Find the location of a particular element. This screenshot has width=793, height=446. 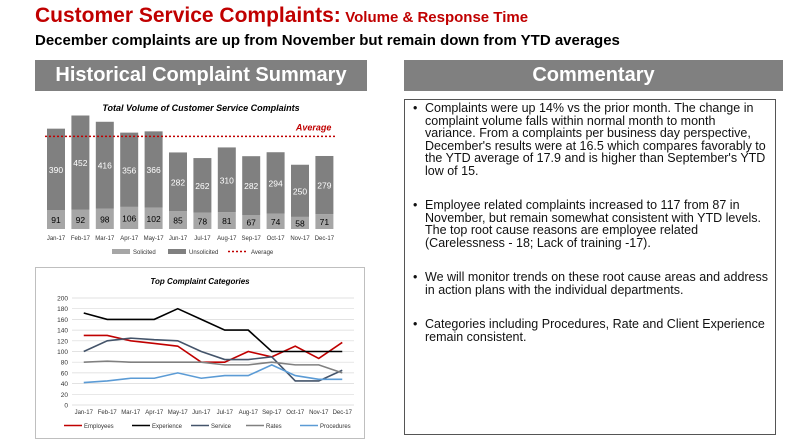

solicited-value-label: 85 is located at coordinates (178, 221).